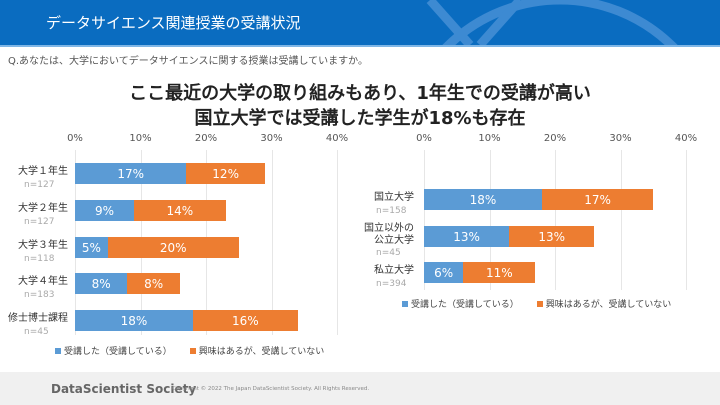  Describe the element at coordinates (360, 22) in the screenshot. I see `header-banner: データサイエンス関連授業の受講状況` at that location.